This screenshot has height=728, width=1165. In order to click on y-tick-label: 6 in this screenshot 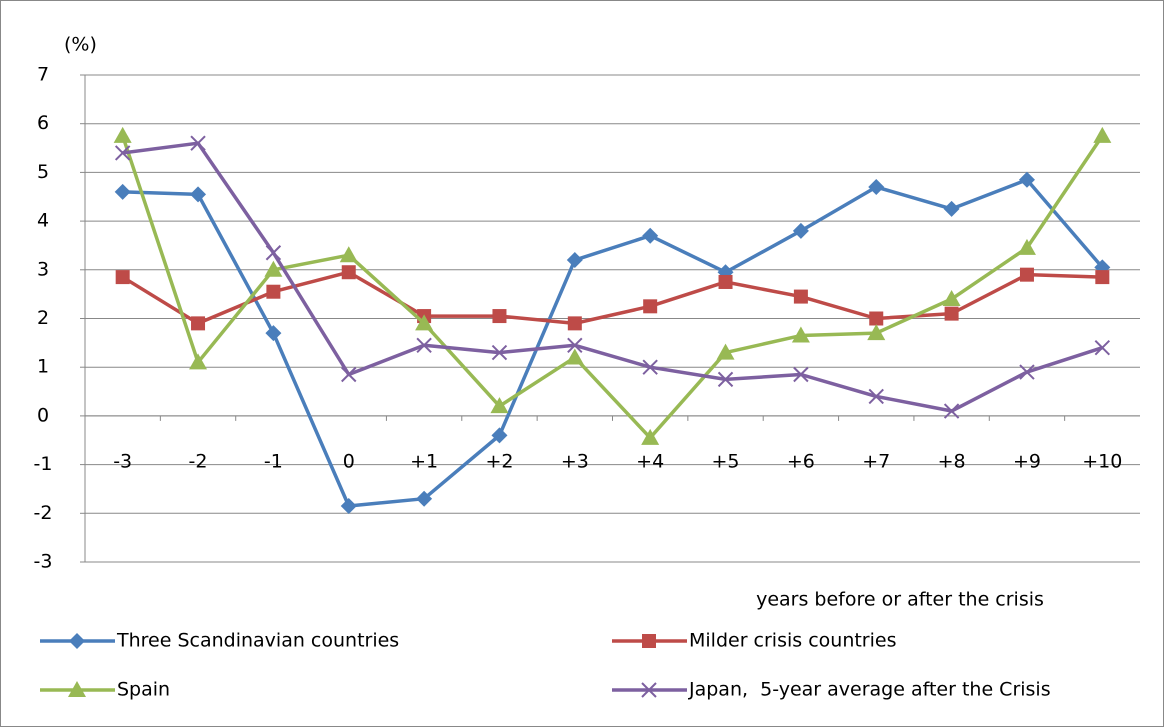, I will do `click(43, 123)`.